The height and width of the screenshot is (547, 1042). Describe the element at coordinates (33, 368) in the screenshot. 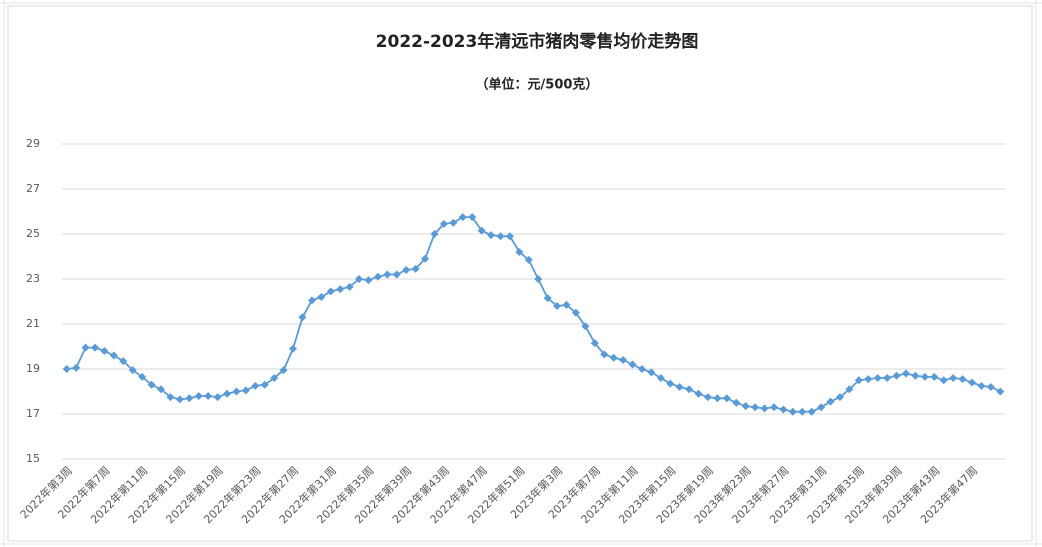

I see `y-tick-label: 19` at that location.